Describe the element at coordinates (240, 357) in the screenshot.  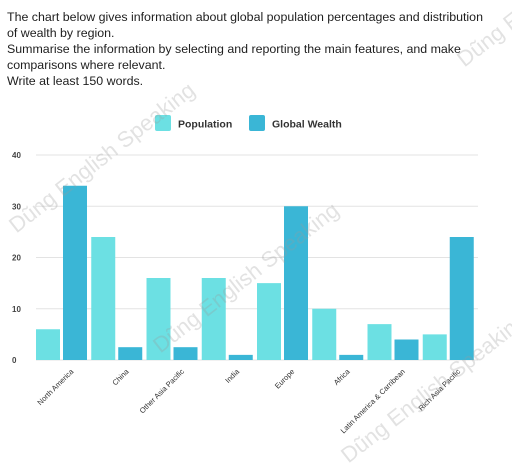
I see `bar-global-wealth-india` at that location.